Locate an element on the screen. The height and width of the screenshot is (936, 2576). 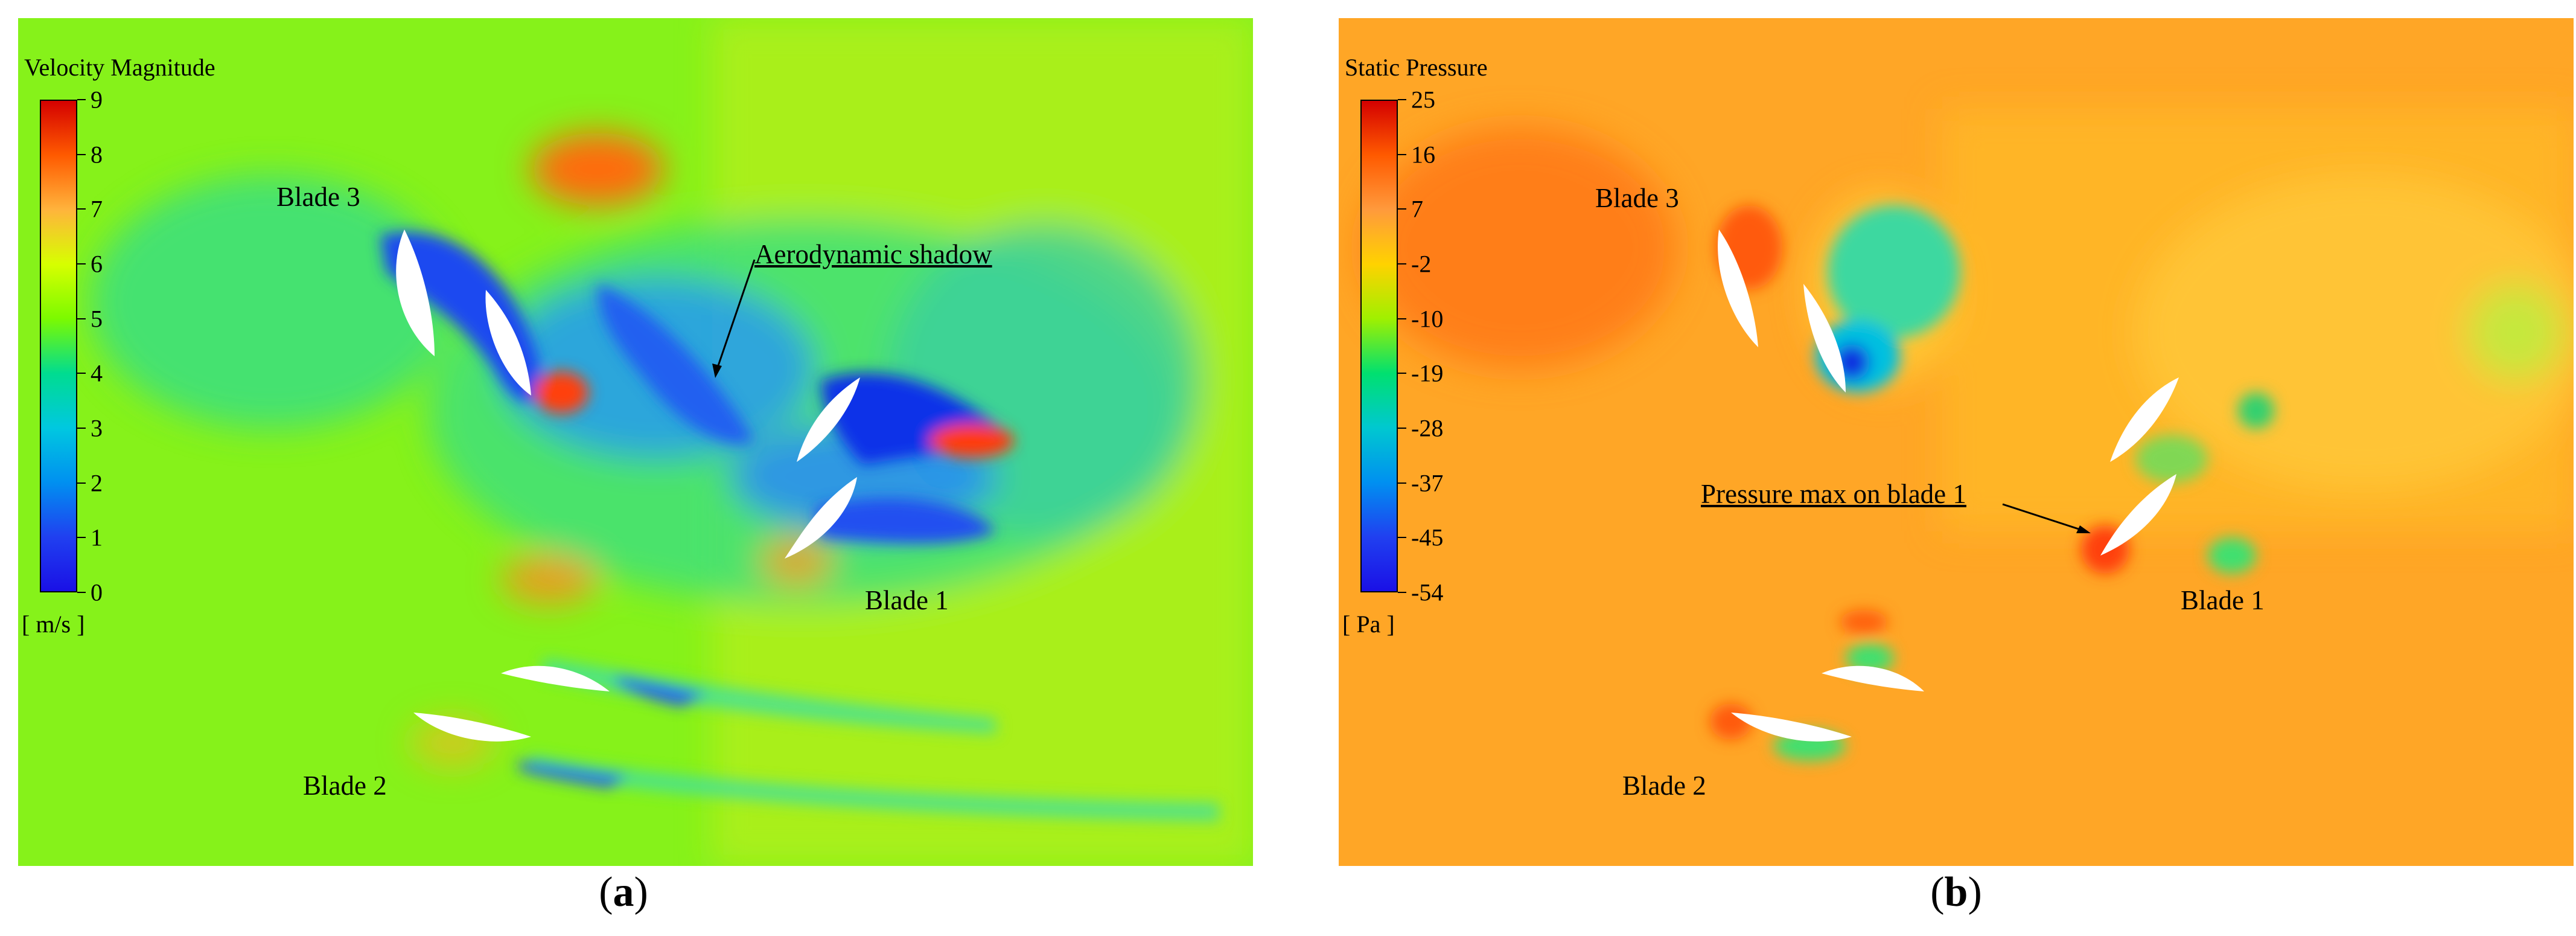
colorbar-tick-label: 1 is located at coordinates (97, 537).